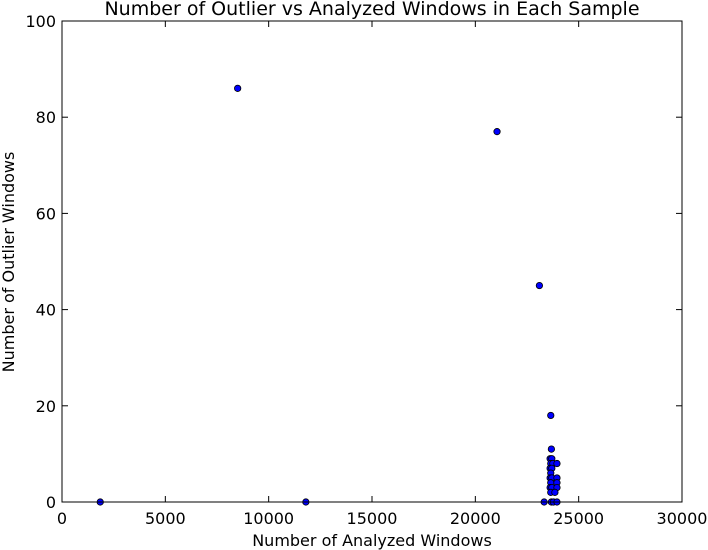  I want to click on x-axis-label: Number of Analyzed Windows, so click(372, 540).